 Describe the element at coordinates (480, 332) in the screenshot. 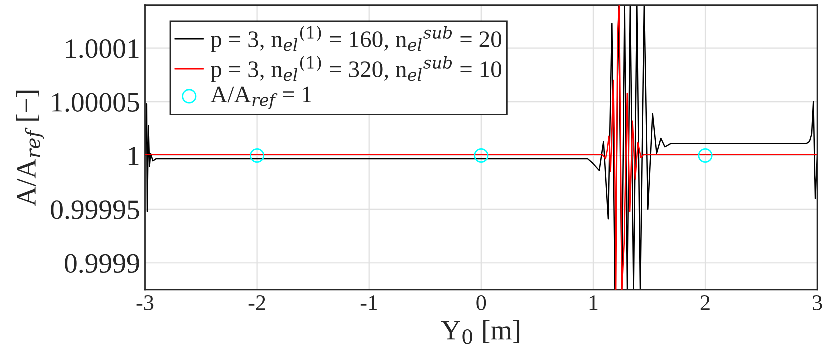

I see `x-axis-title: Y$_{0}$ [m]` at that location.